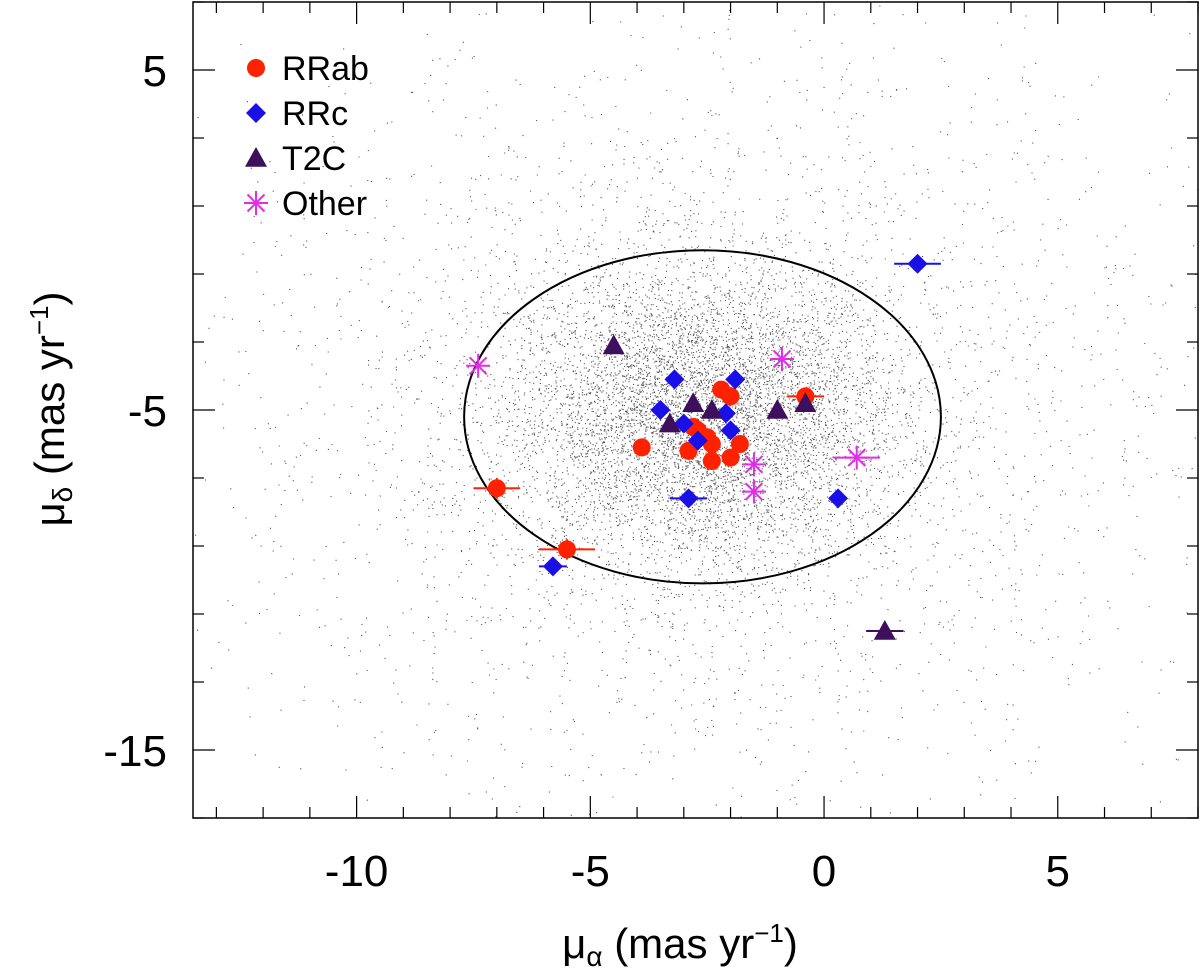 The width and height of the screenshot is (1200, 973). Describe the element at coordinates (824, 871) in the screenshot. I see `x-tick-label: 0` at that location.